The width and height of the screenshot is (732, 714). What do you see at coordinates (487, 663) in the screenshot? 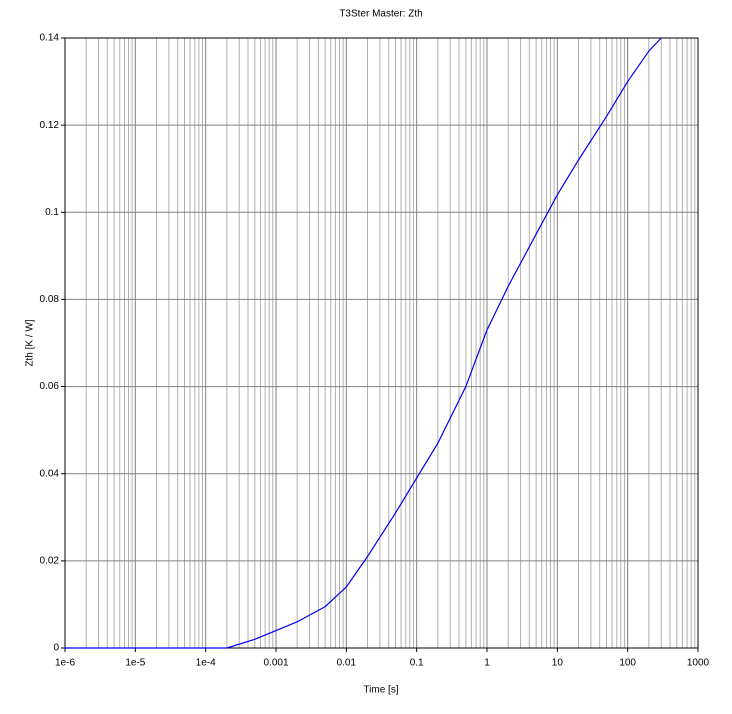
I see `x-tick-label: 1` at bounding box center [487, 663].